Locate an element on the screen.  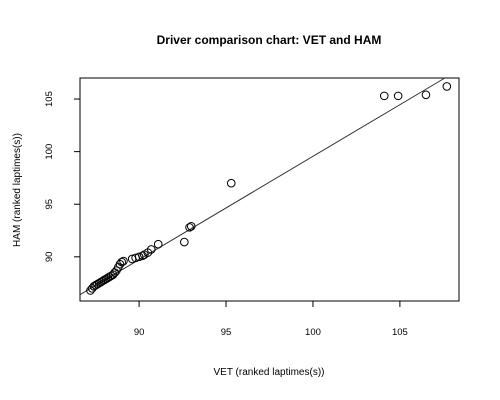
y-tick-label: 95 is located at coordinates (49, 204).